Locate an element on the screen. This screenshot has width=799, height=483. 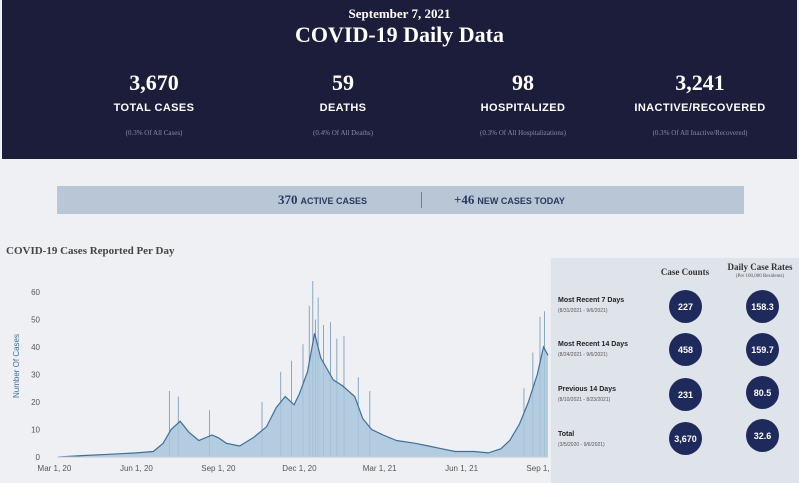
case-count-badge: 458 is located at coordinates (685, 349).